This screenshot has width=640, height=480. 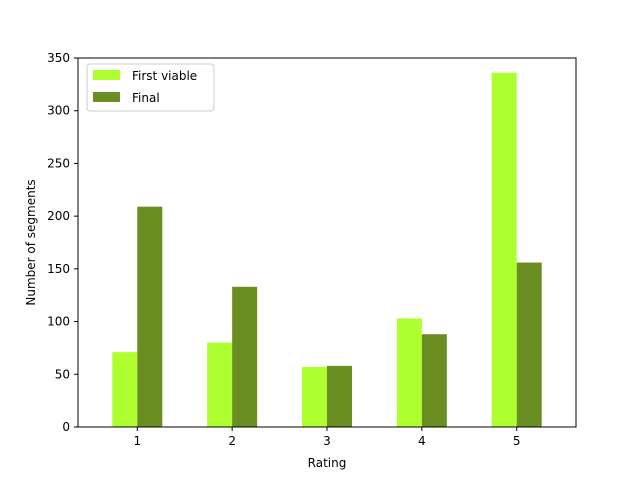 What do you see at coordinates (58, 58) in the screenshot?
I see `y-tick-label: 350` at bounding box center [58, 58].